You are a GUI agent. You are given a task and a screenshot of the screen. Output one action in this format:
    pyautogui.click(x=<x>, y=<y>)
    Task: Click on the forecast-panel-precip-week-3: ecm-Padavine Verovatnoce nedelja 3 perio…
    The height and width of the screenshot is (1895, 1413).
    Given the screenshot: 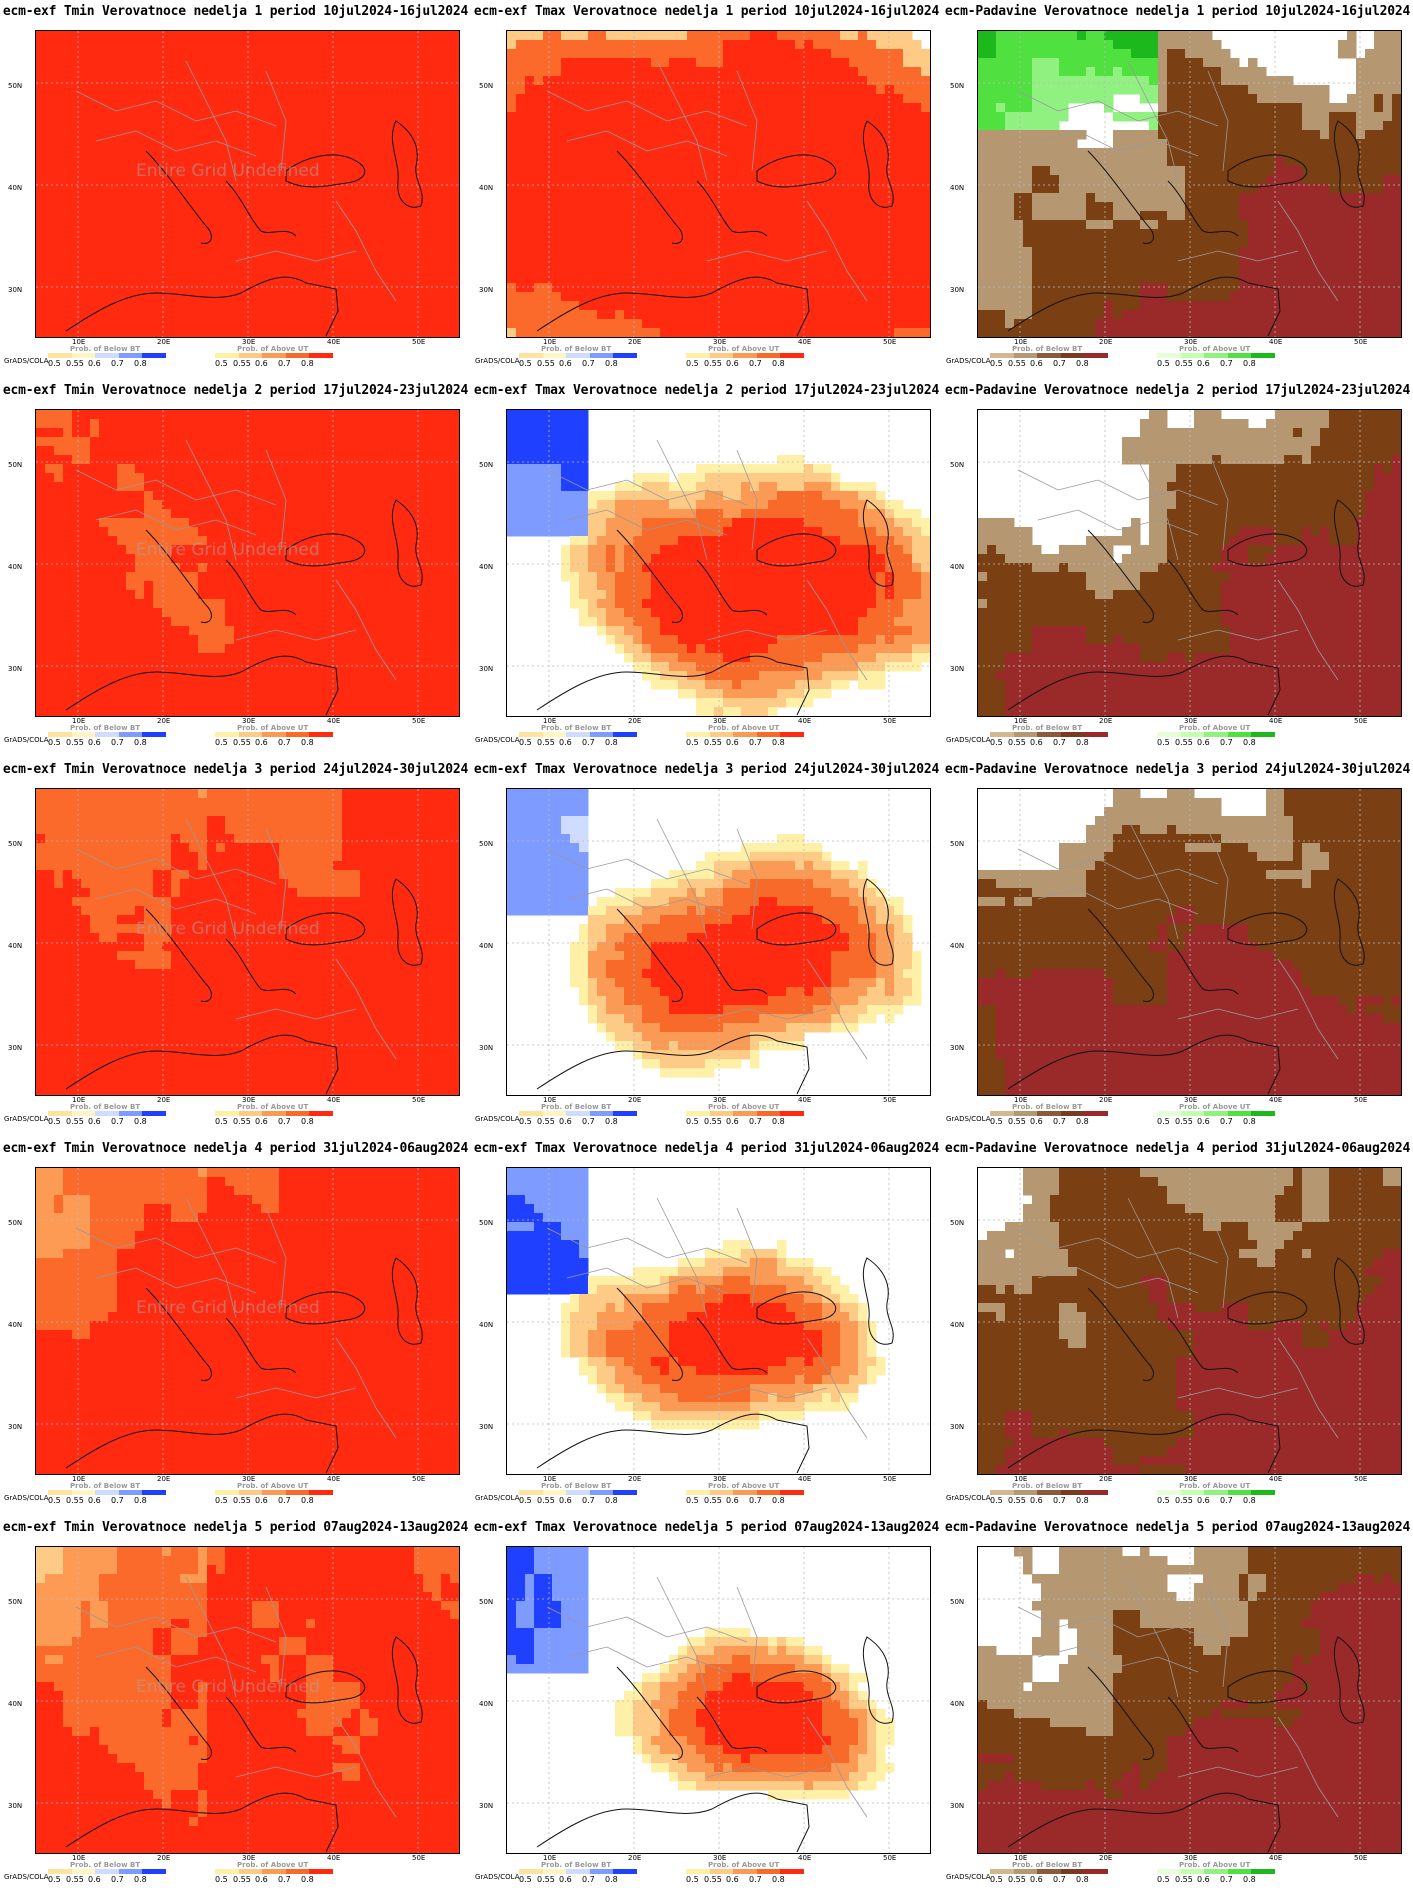 What is the action you would take?
    pyautogui.click(x=1177, y=947)
    